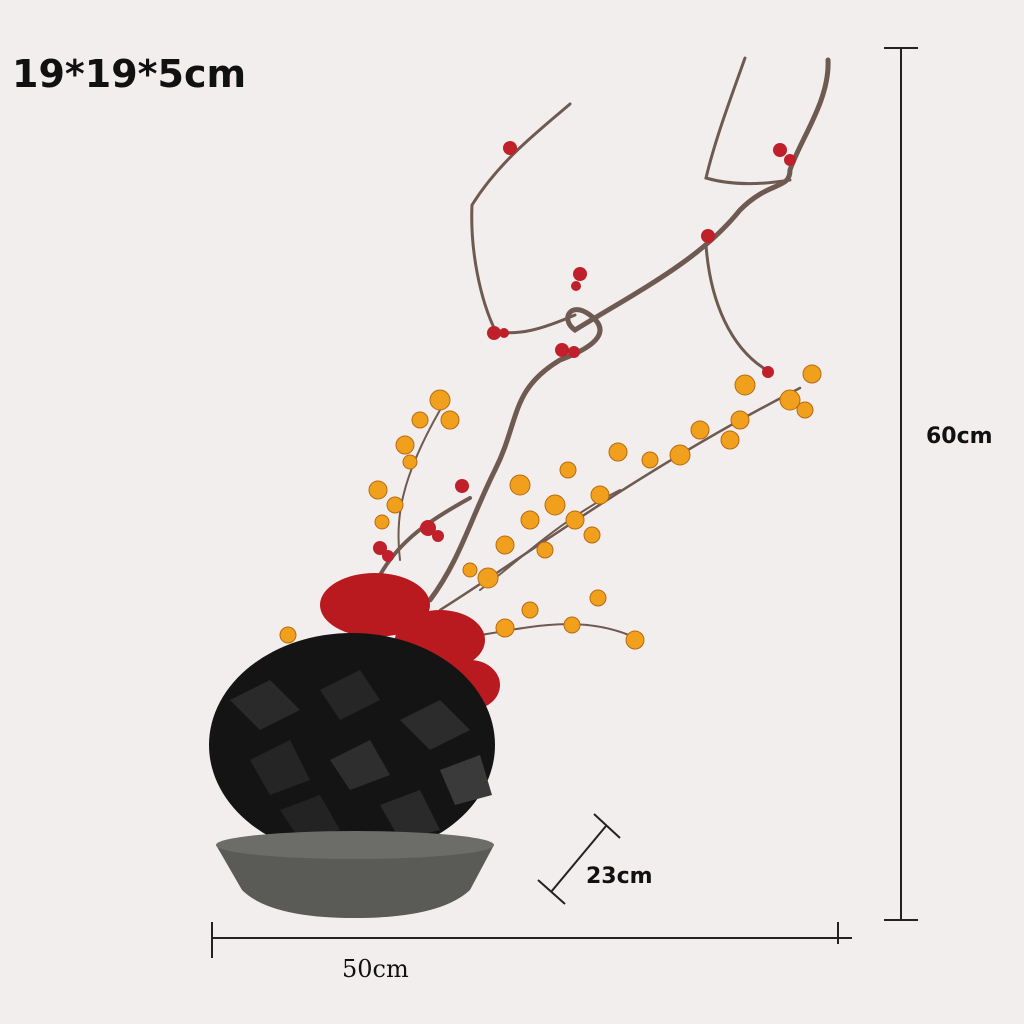  What do you see at coordinates (531, 940) in the screenshot?
I see `width-dimension-line` at bounding box center [531, 940].